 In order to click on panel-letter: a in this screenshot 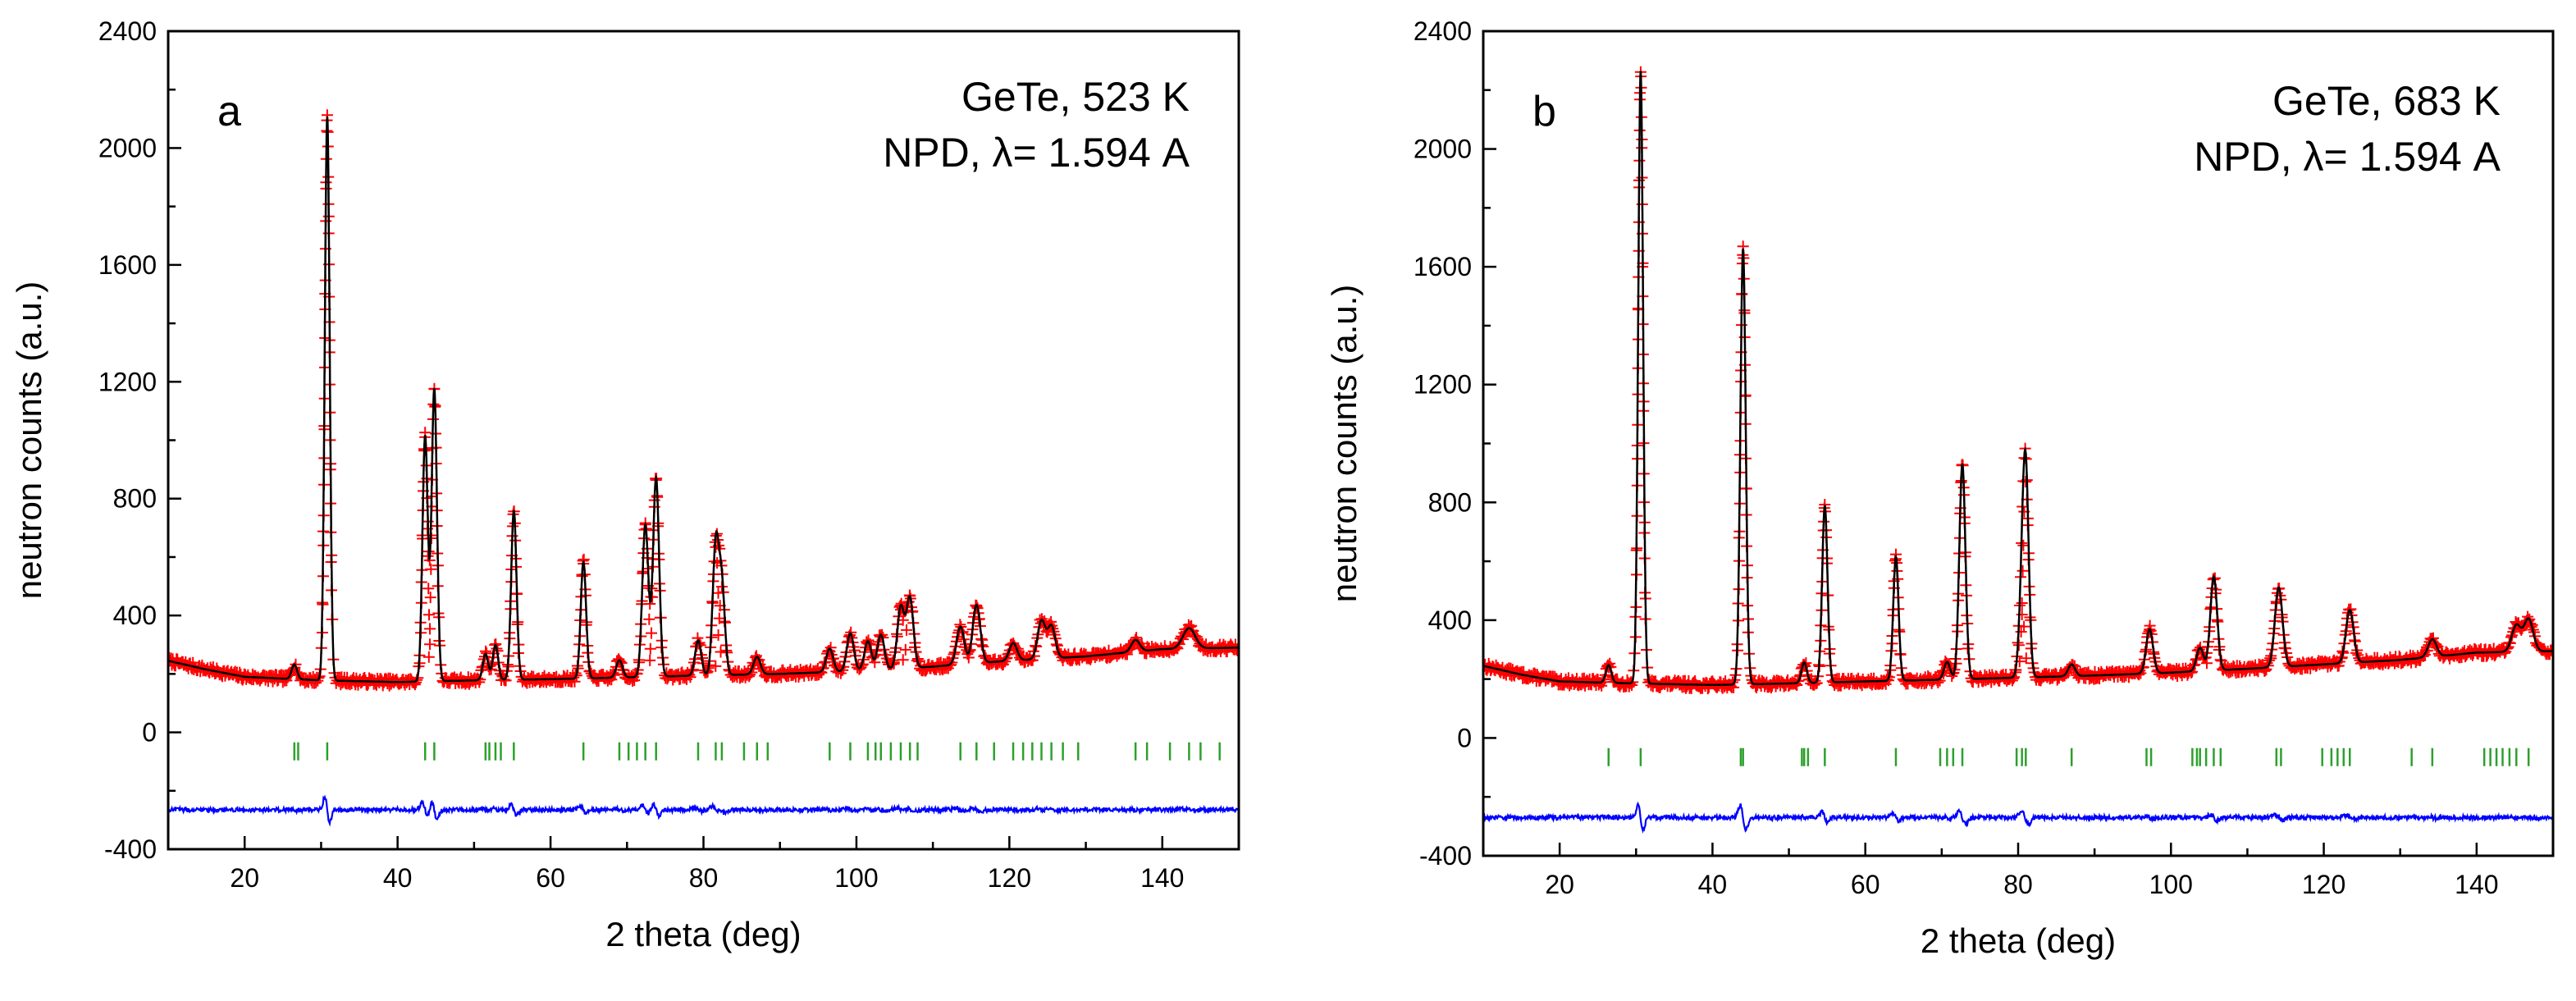, I will do `click(229, 112)`.